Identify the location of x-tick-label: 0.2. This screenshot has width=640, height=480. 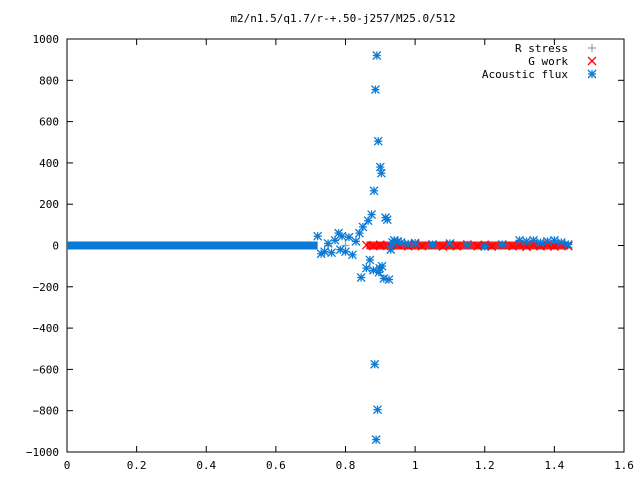
(137, 465).